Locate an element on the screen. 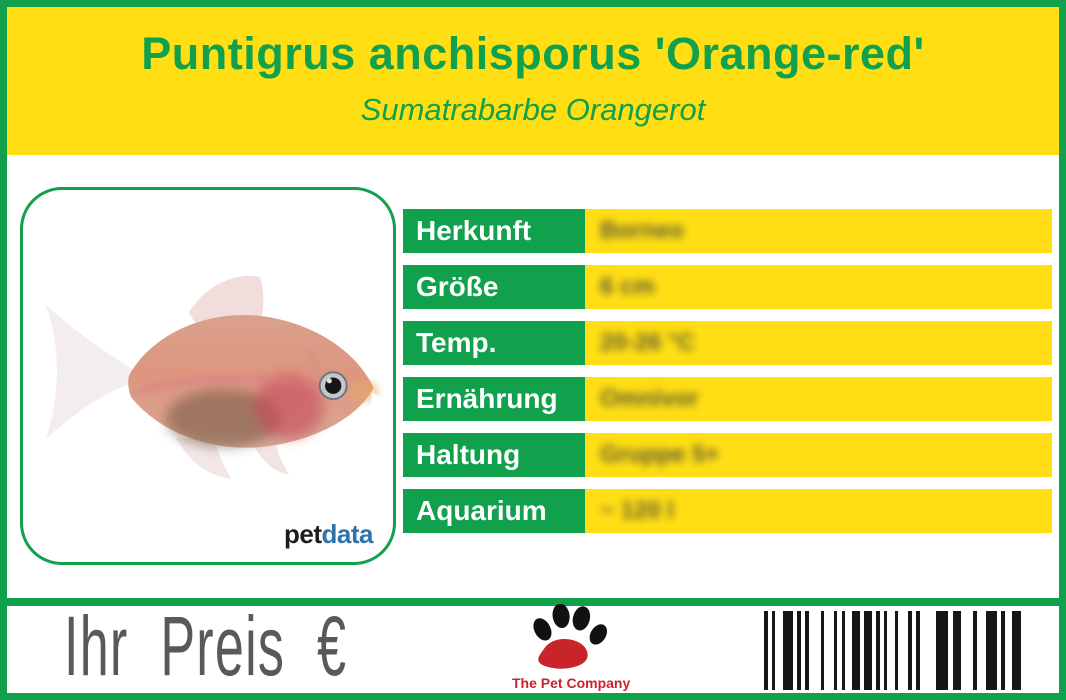 This screenshot has height=700, width=1066. row-label: Ernährung is located at coordinates (494, 399).